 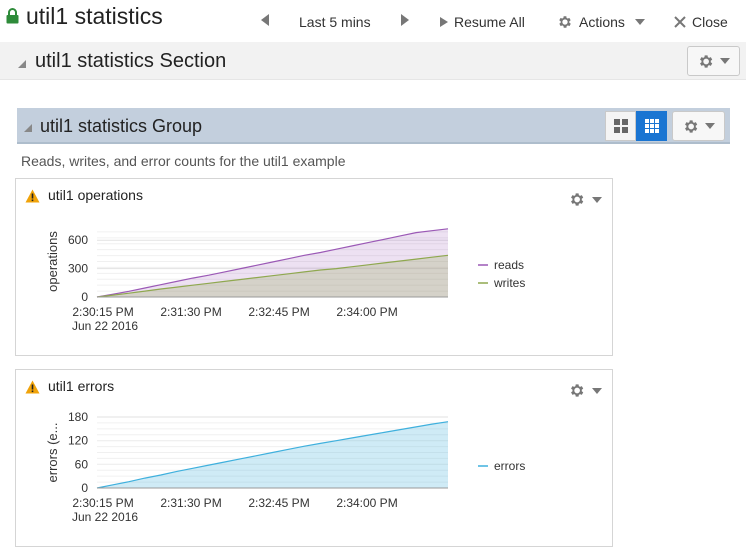 I want to click on grid-view-small-button, so click(x=651, y=126).